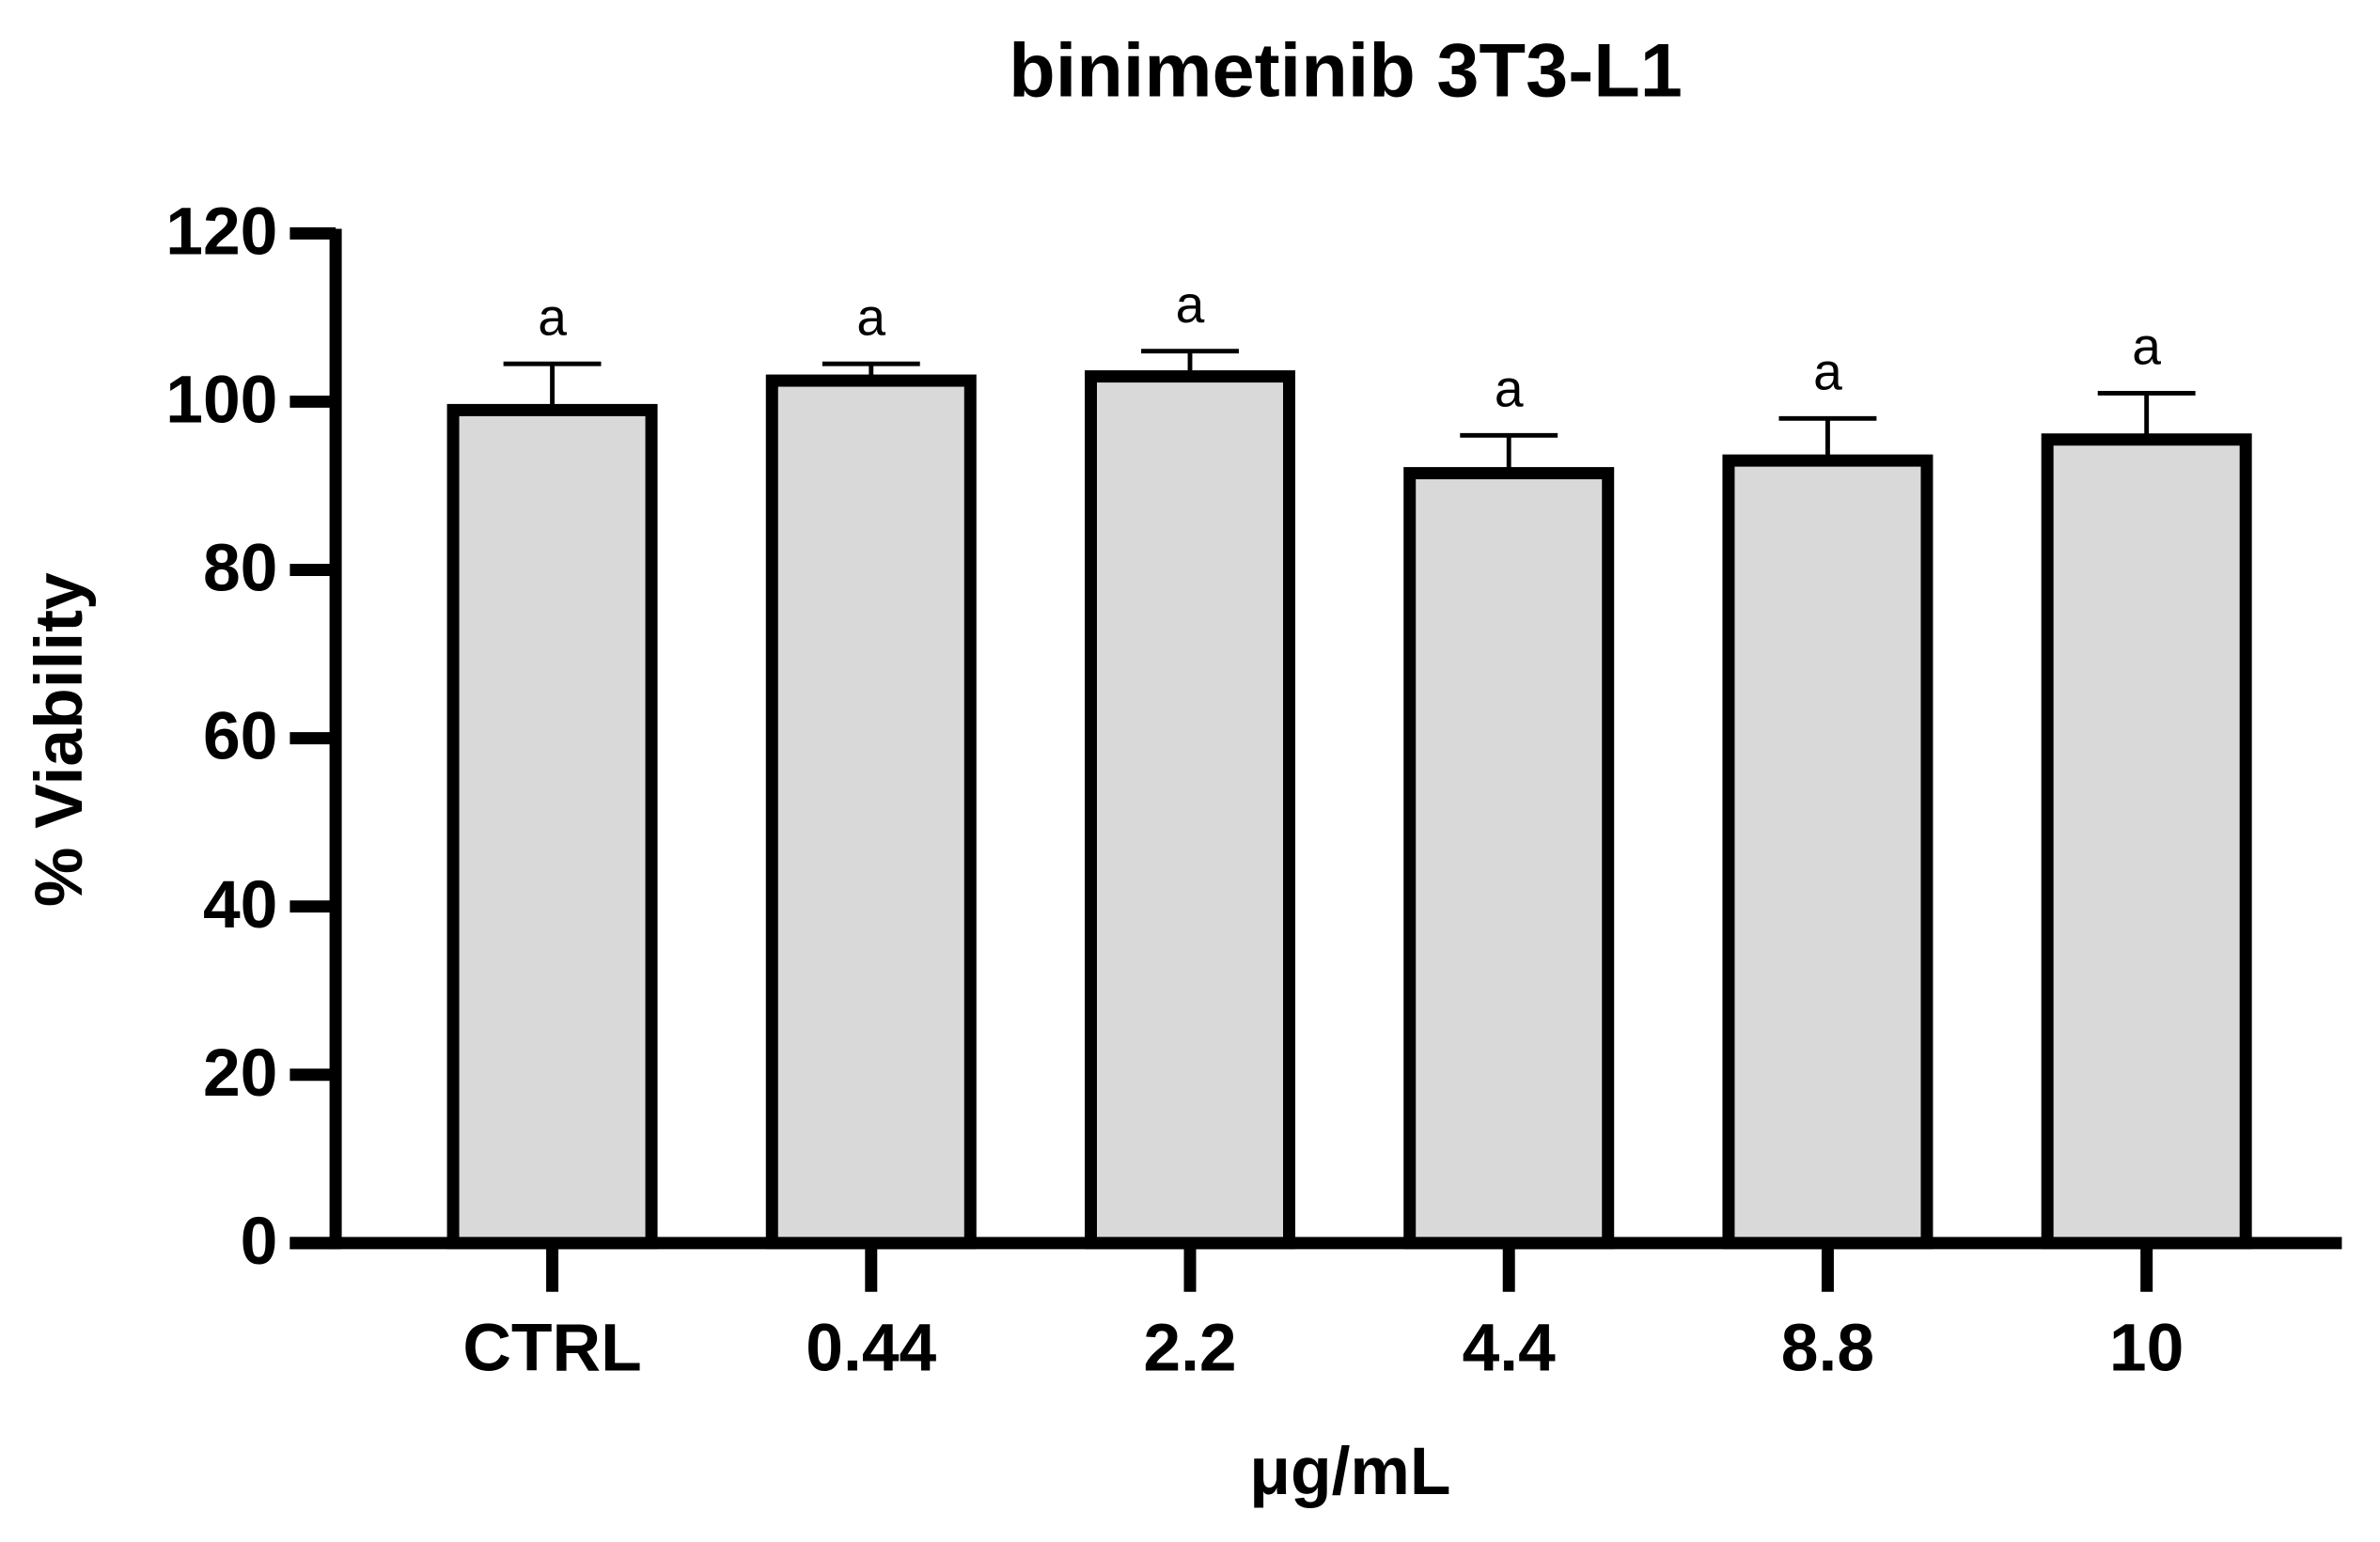 This screenshot has height=1542, width=2380. I want to click on y-tick-label: 80, so click(240, 568).